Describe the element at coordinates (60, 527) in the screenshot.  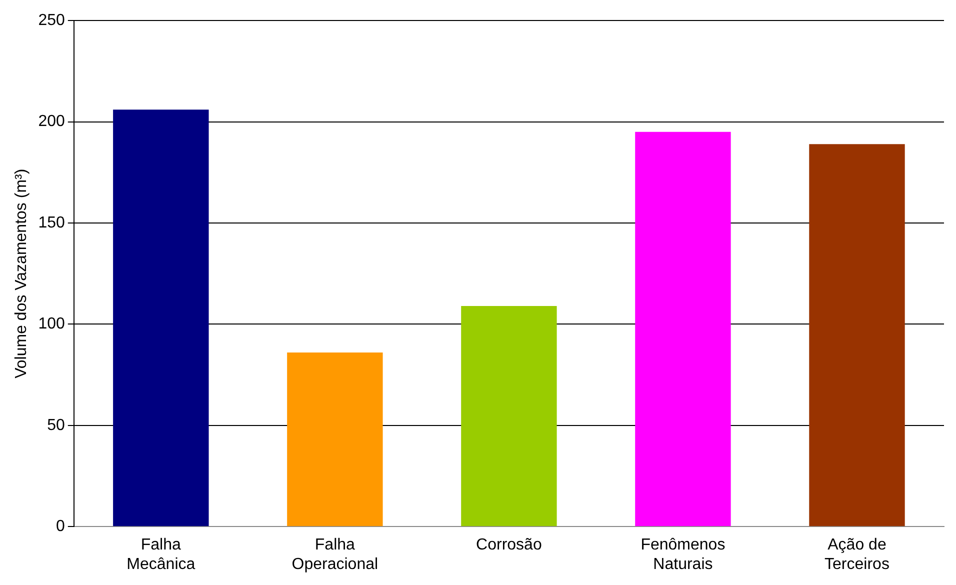
I see `y-tick-label: 0` at that location.